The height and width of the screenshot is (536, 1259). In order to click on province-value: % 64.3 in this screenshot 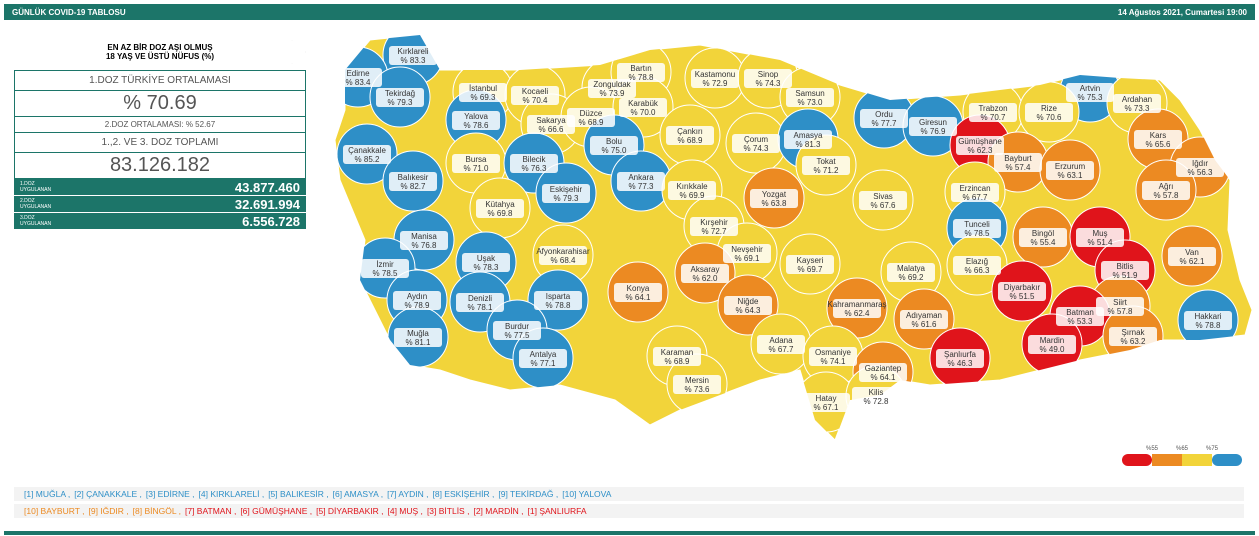, I will do `click(748, 310)`.